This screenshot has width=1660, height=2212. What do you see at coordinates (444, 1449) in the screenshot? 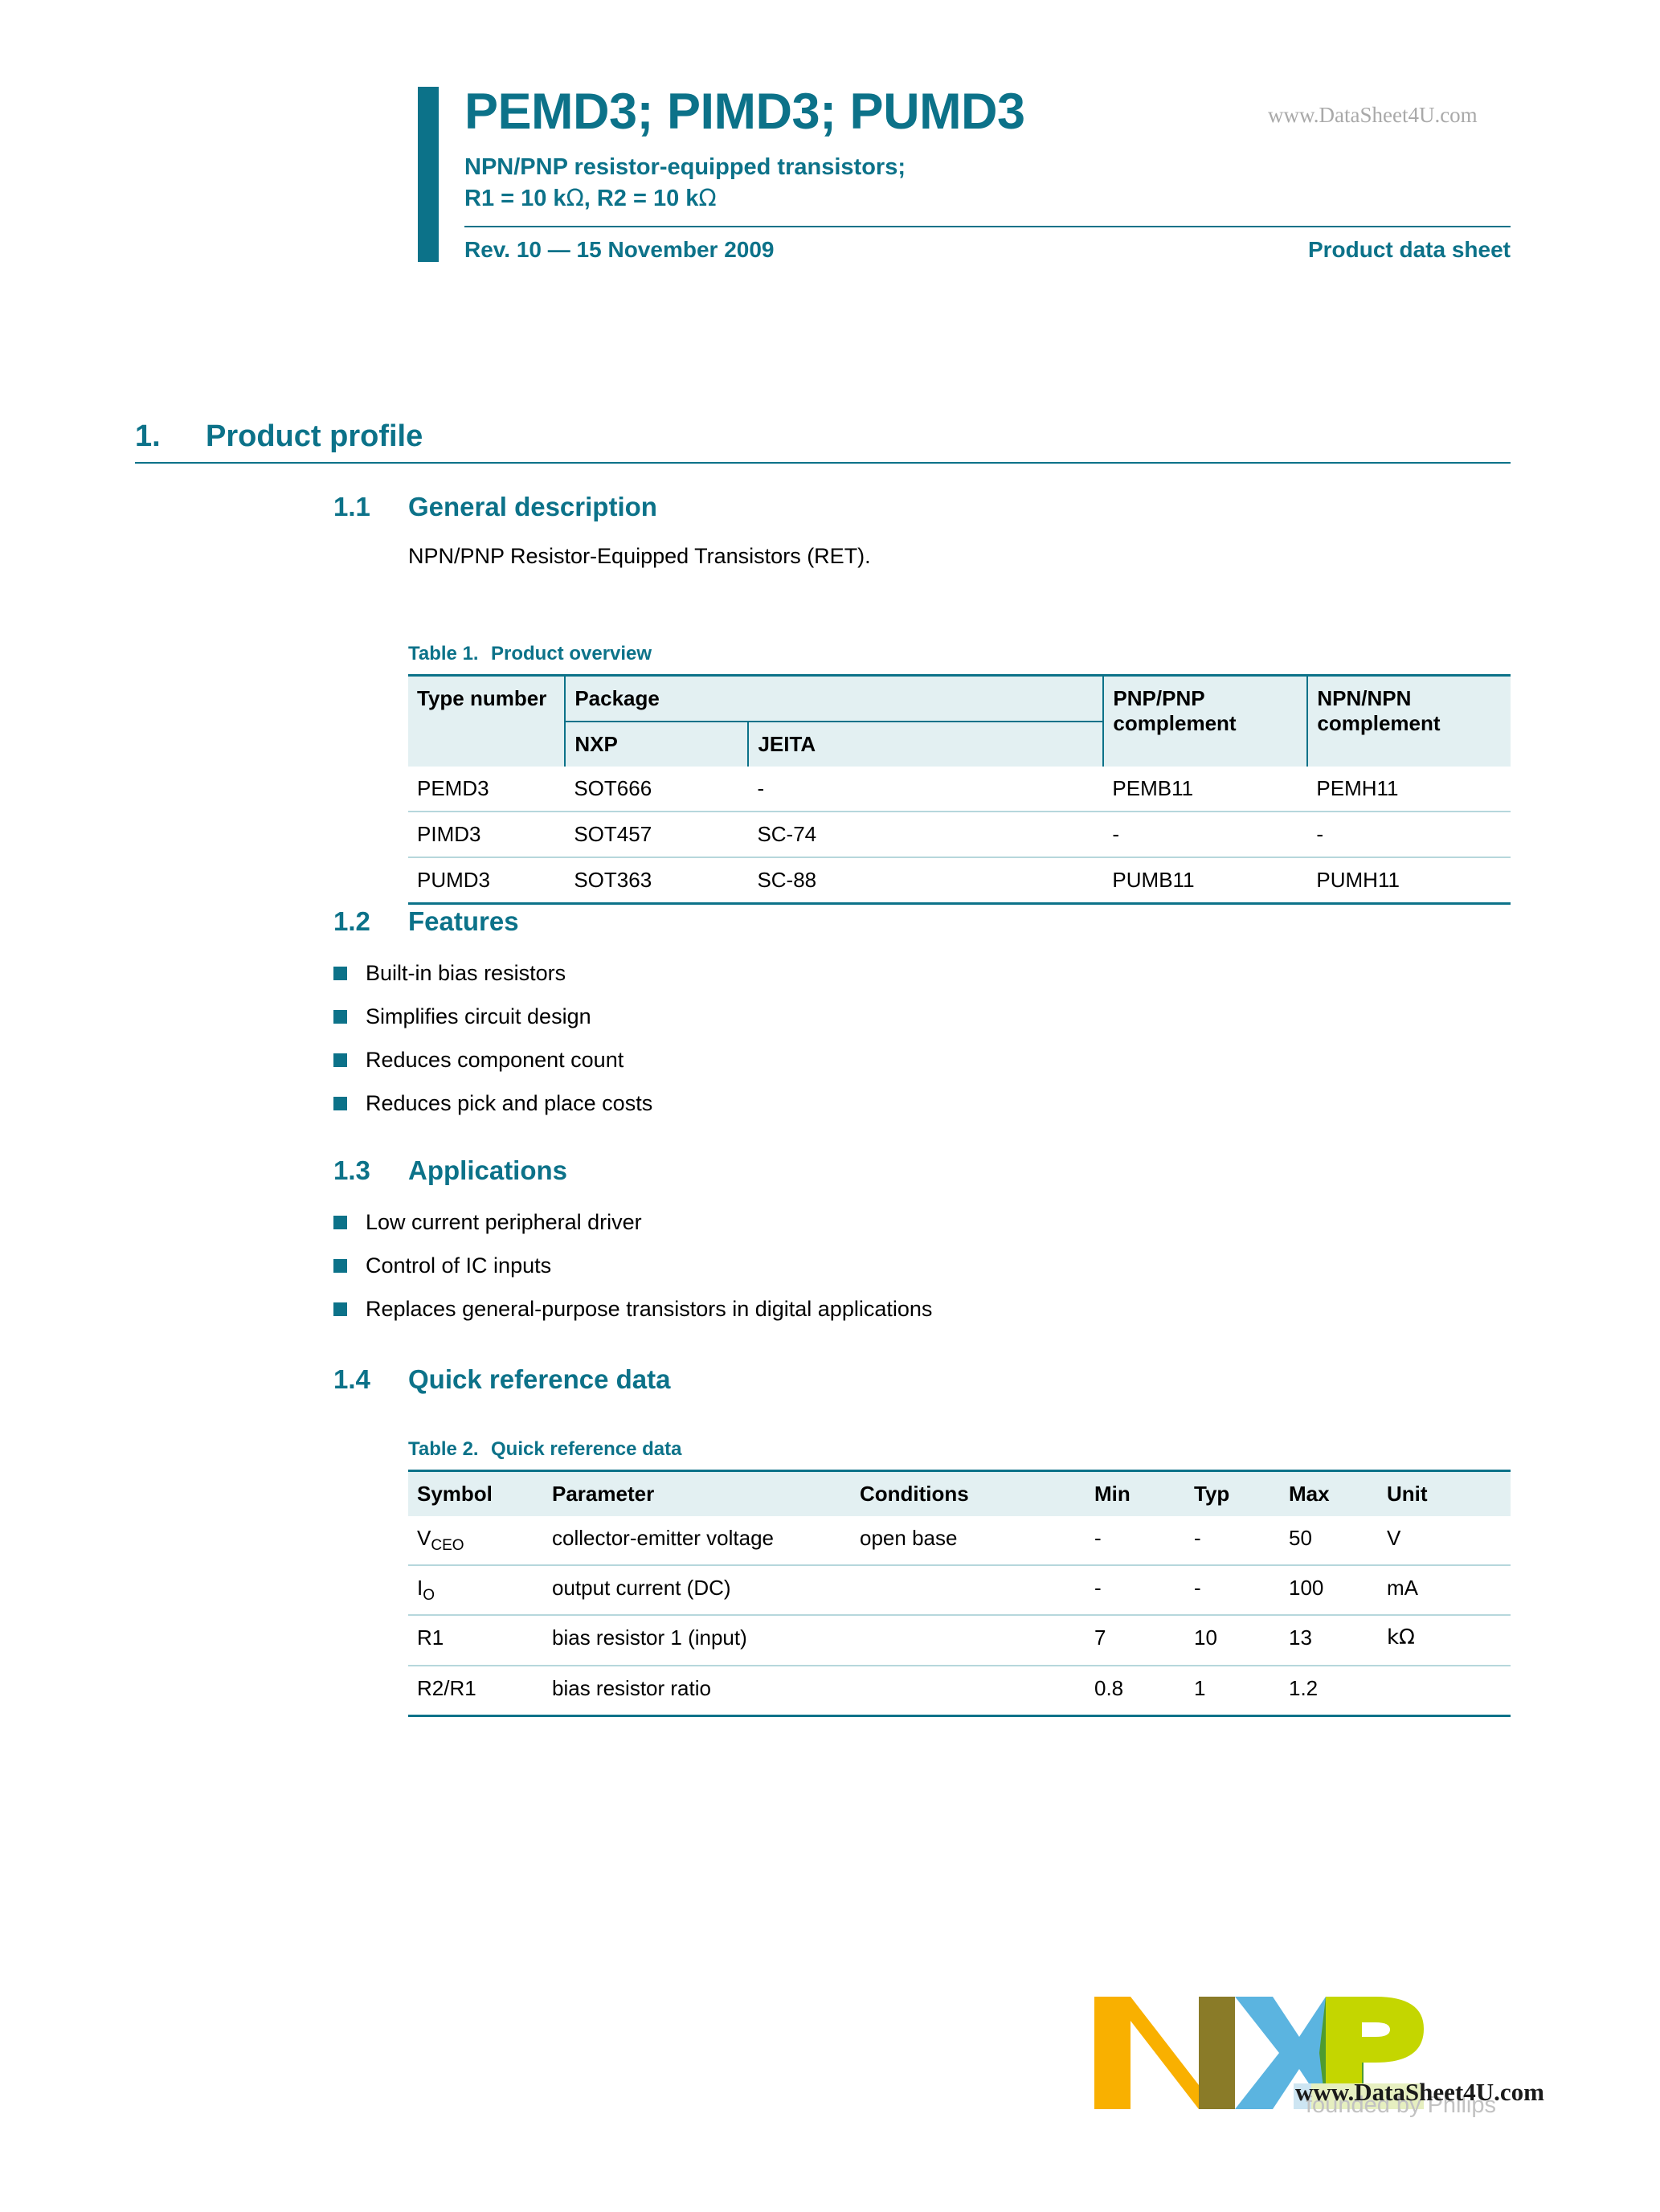
I see `table-2-label: Table 2.` at bounding box center [444, 1449].